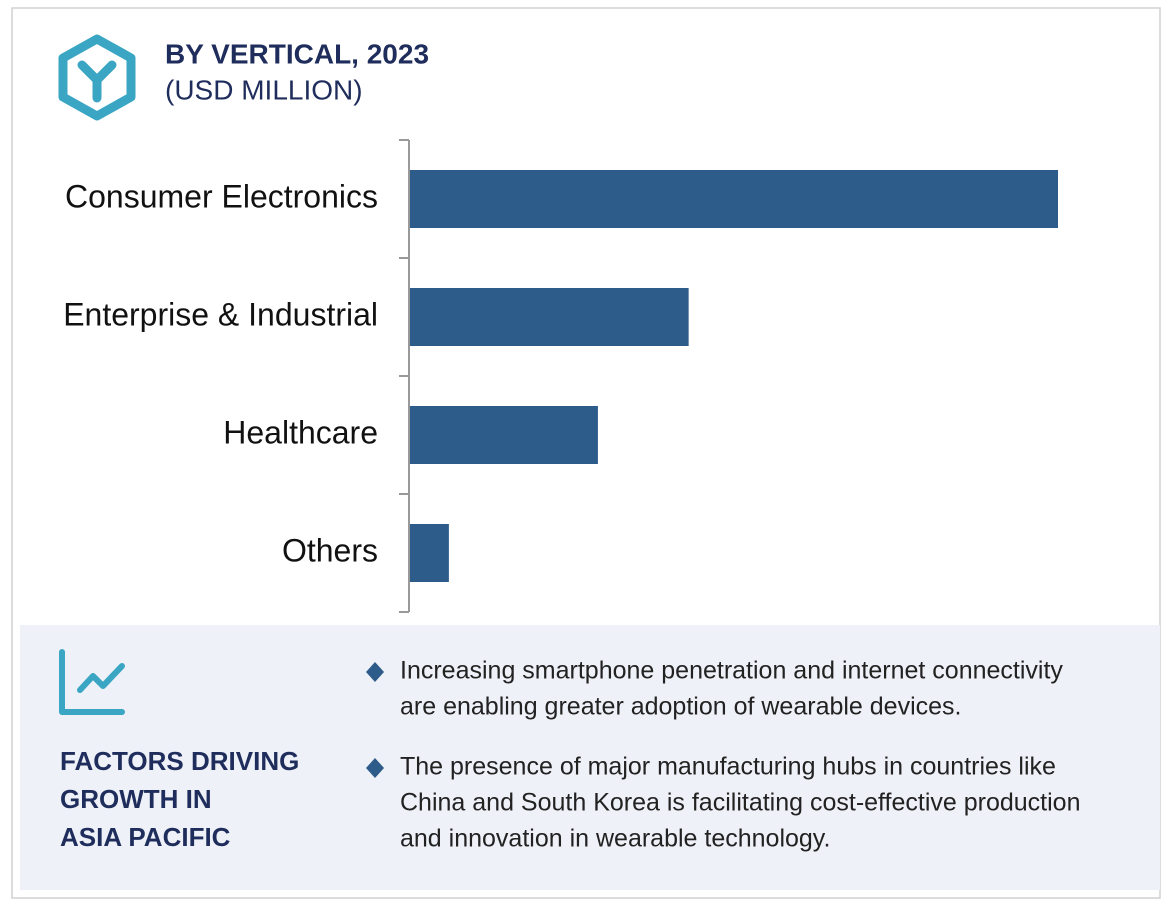 Image resolution: width=1170 pixels, height=906 pixels. Describe the element at coordinates (136, 799) in the screenshot. I see `panel-heading: GROWTH IN` at that location.